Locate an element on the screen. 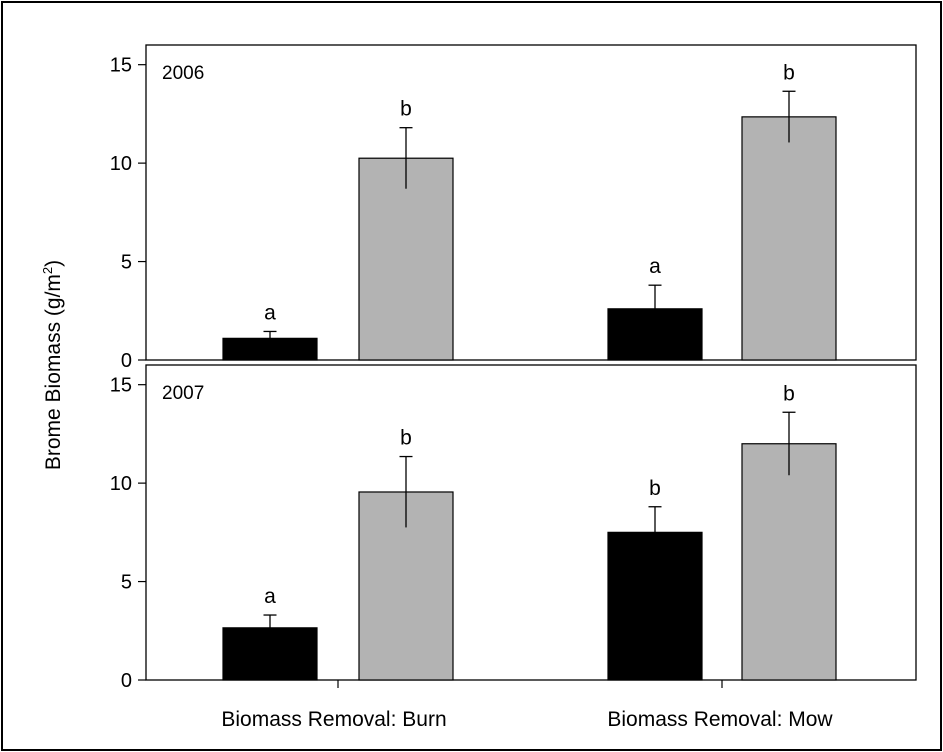  y-axis-label-close: ) is located at coordinates (53, 263).